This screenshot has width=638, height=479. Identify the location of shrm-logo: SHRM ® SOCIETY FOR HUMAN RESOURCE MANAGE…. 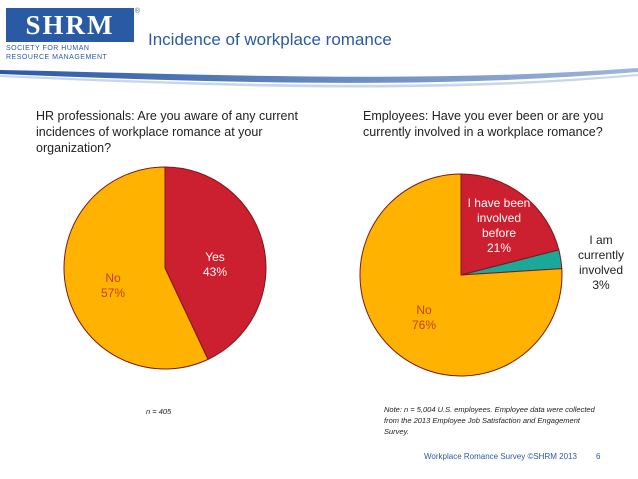
(73, 38).